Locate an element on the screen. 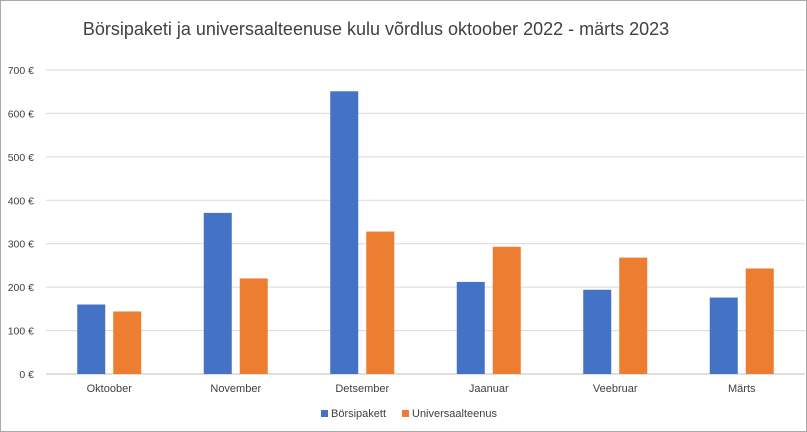 The image size is (807, 432). y-tick-label: 0 € is located at coordinates (26, 375).